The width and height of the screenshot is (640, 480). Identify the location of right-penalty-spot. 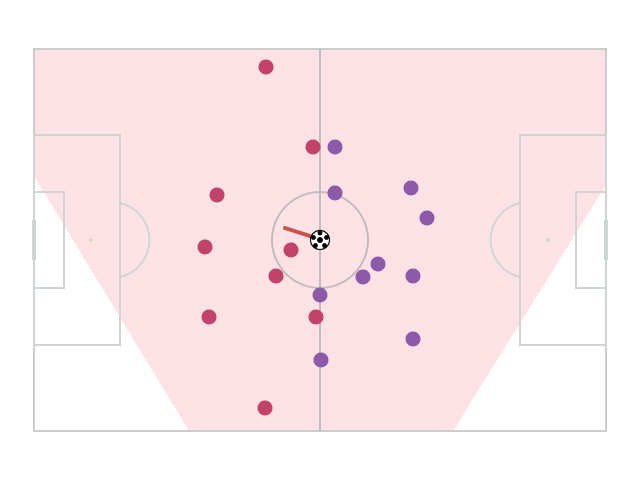
(548, 240).